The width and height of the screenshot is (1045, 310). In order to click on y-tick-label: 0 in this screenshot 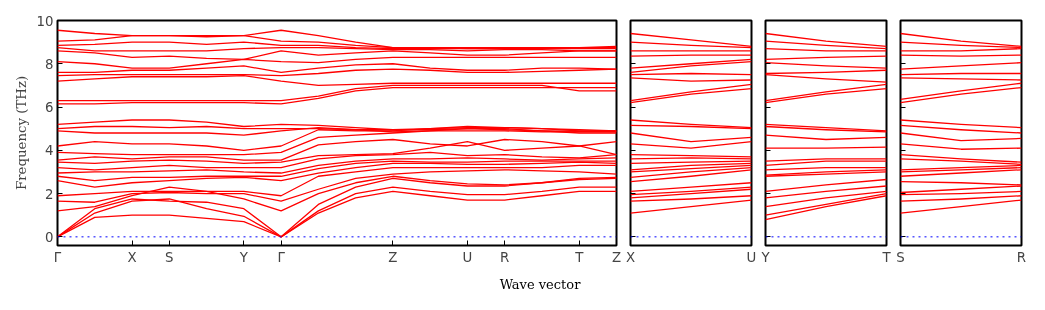, I will do `click(49, 237)`.